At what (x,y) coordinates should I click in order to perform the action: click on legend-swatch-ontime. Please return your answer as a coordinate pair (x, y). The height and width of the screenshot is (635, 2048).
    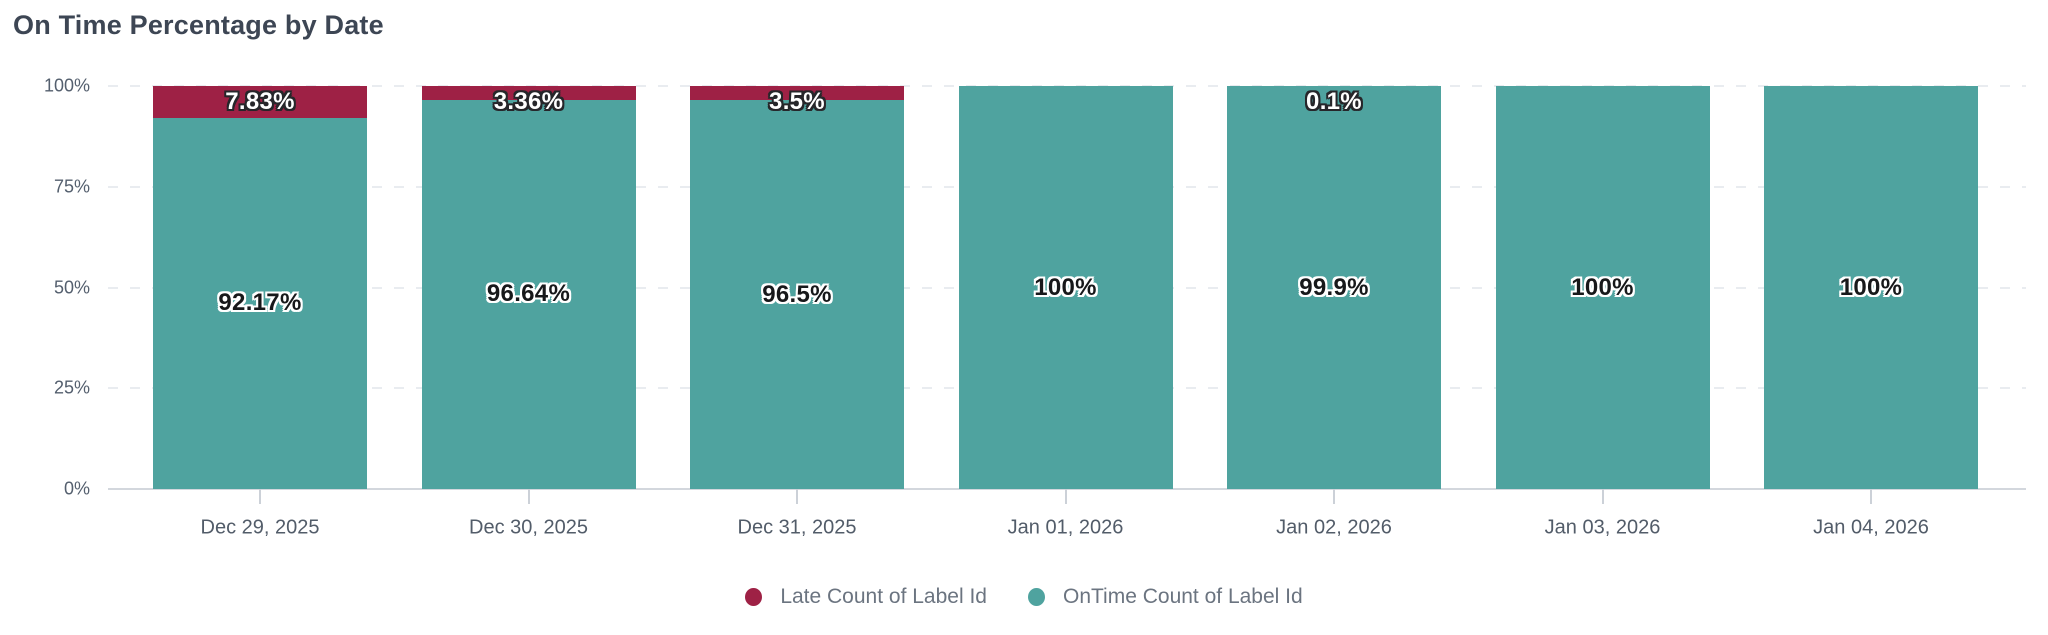
    Looking at the image, I should click on (1036, 597).